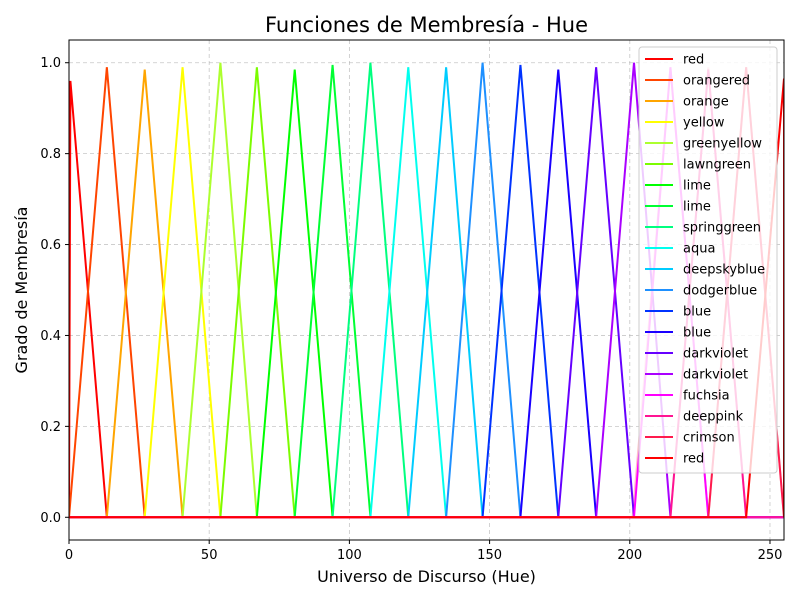 This screenshot has height=600, width=800. What do you see at coordinates (50, 154) in the screenshot?
I see `y-tick-label: 0.8` at bounding box center [50, 154].